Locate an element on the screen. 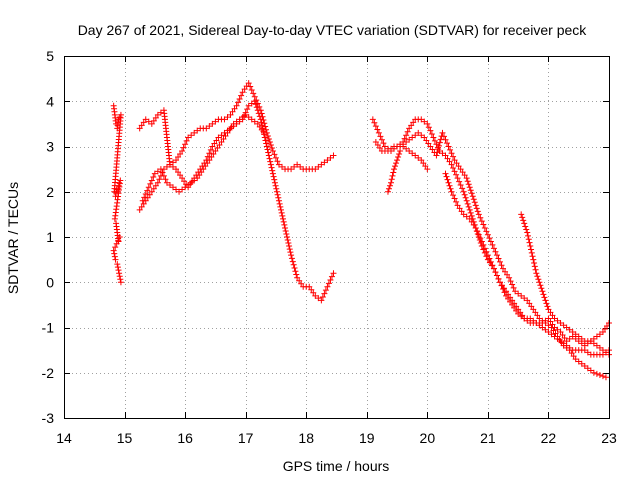  x-tick-label: 18 is located at coordinates (306, 438).